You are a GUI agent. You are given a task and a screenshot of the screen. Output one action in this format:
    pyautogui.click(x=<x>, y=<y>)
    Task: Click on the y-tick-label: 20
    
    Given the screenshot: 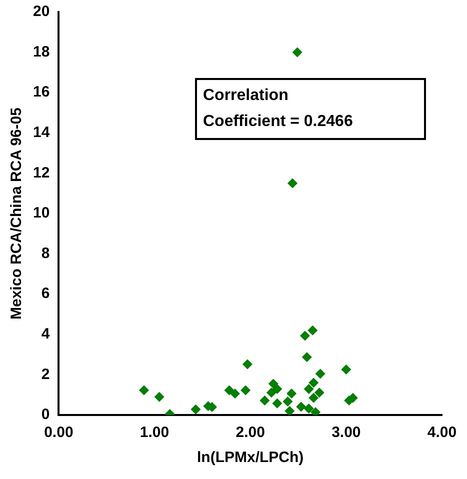 What is the action you would take?
    pyautogui.click(x=41, y=11)
    